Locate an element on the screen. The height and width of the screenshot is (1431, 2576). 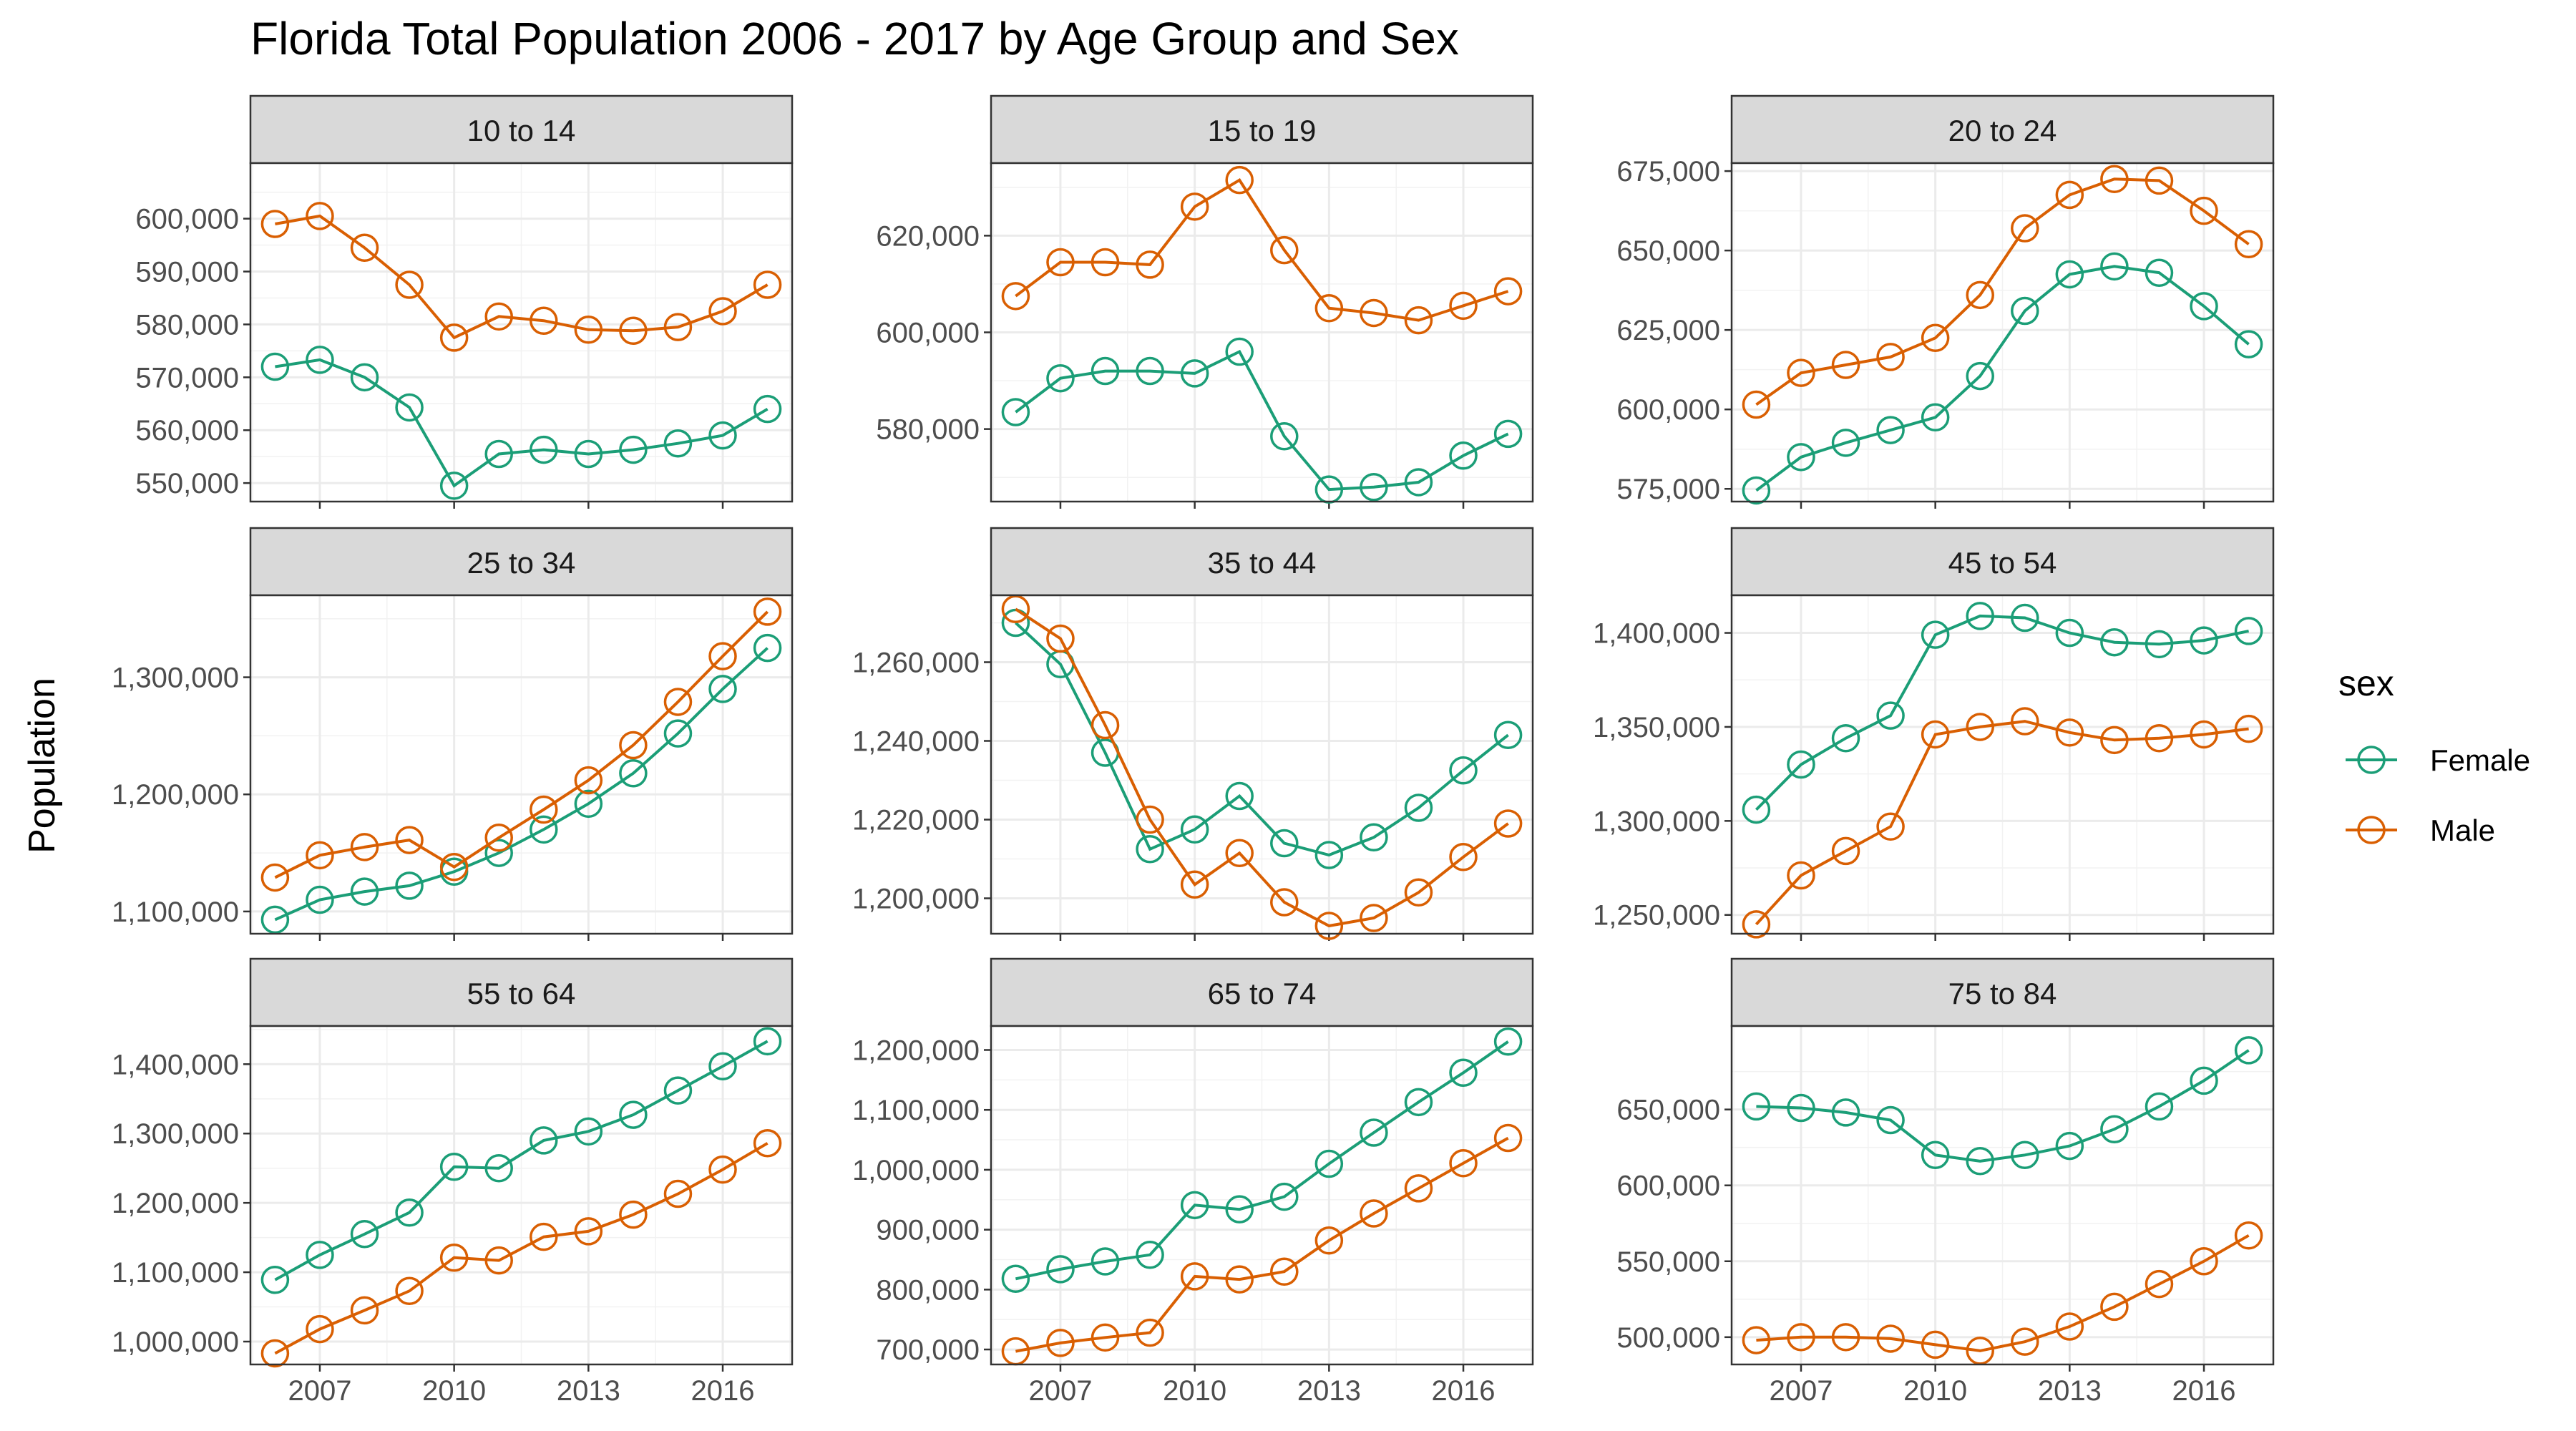
y-tick-label: 900,000 is located at coordinates (928, 1230).